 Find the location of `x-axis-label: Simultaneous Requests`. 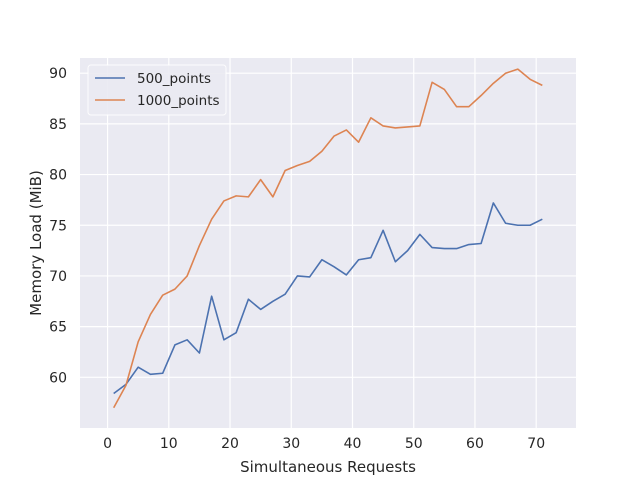

x-axis-label: Simultaneous Requests is located at coordinates (328, 467).